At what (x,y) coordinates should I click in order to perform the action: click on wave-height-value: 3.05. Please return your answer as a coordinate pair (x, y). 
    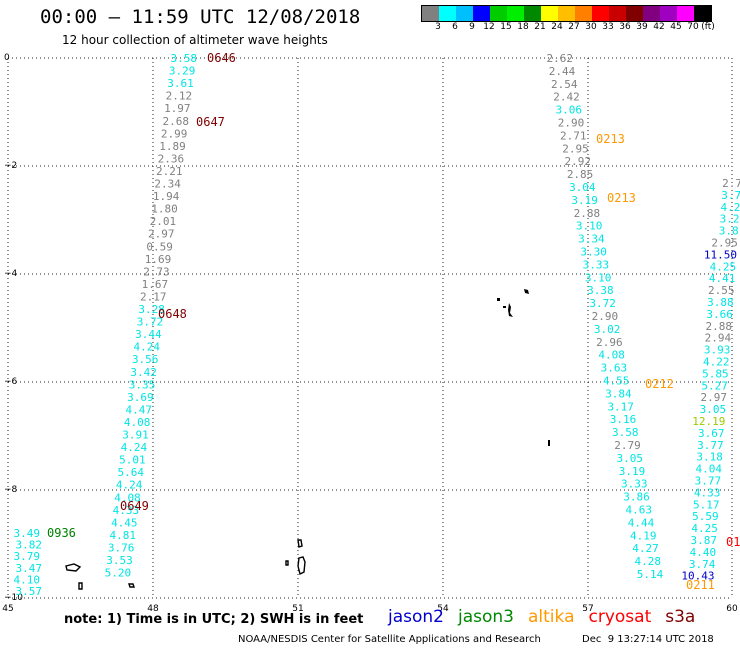
    Looking at the image, I should click on (713, 409).